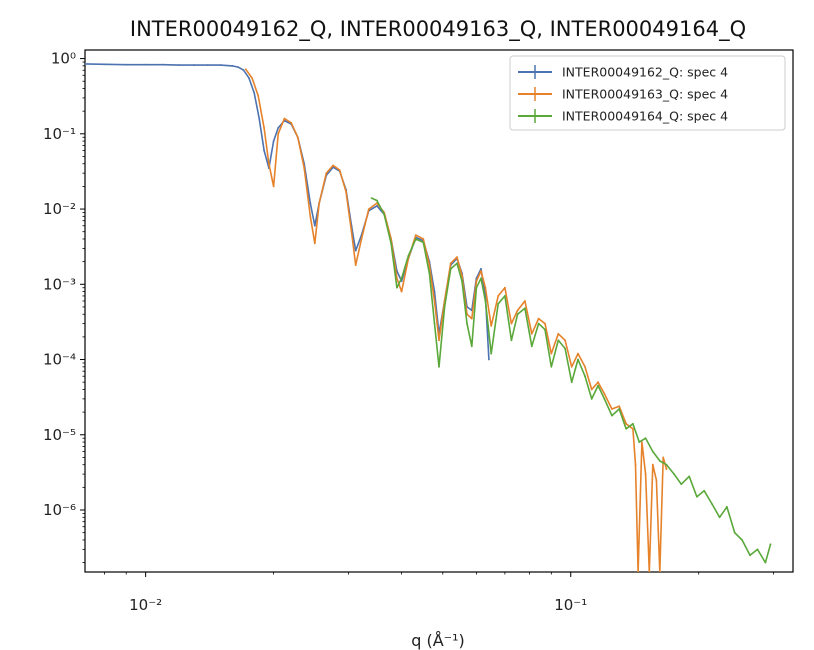 The image size is (814, 650). Describe the element at coordinates (59, 209) in the screenshot. I see `y-tick-label: 10⁻²` at that location.